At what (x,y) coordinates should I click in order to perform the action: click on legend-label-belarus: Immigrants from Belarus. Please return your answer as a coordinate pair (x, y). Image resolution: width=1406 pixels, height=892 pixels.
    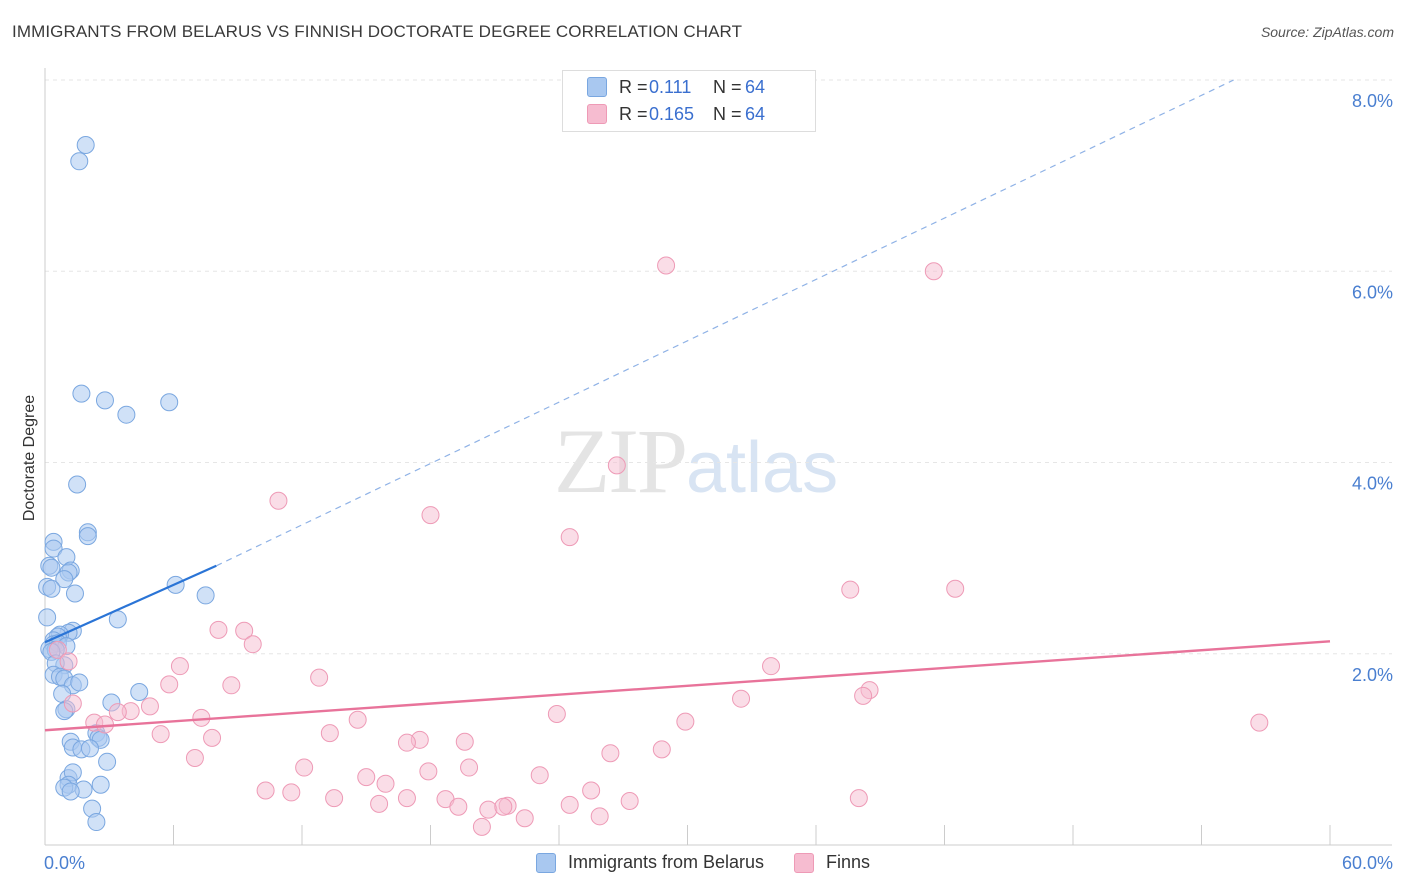
    Looking at the image, I should click on (666, 862).